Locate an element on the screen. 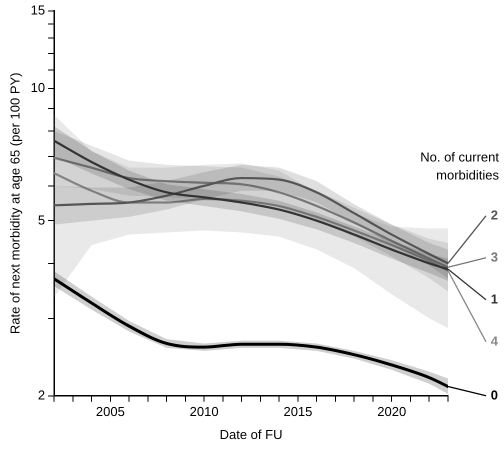  y-tick-label: 2 is located at coordinates (42, 394).